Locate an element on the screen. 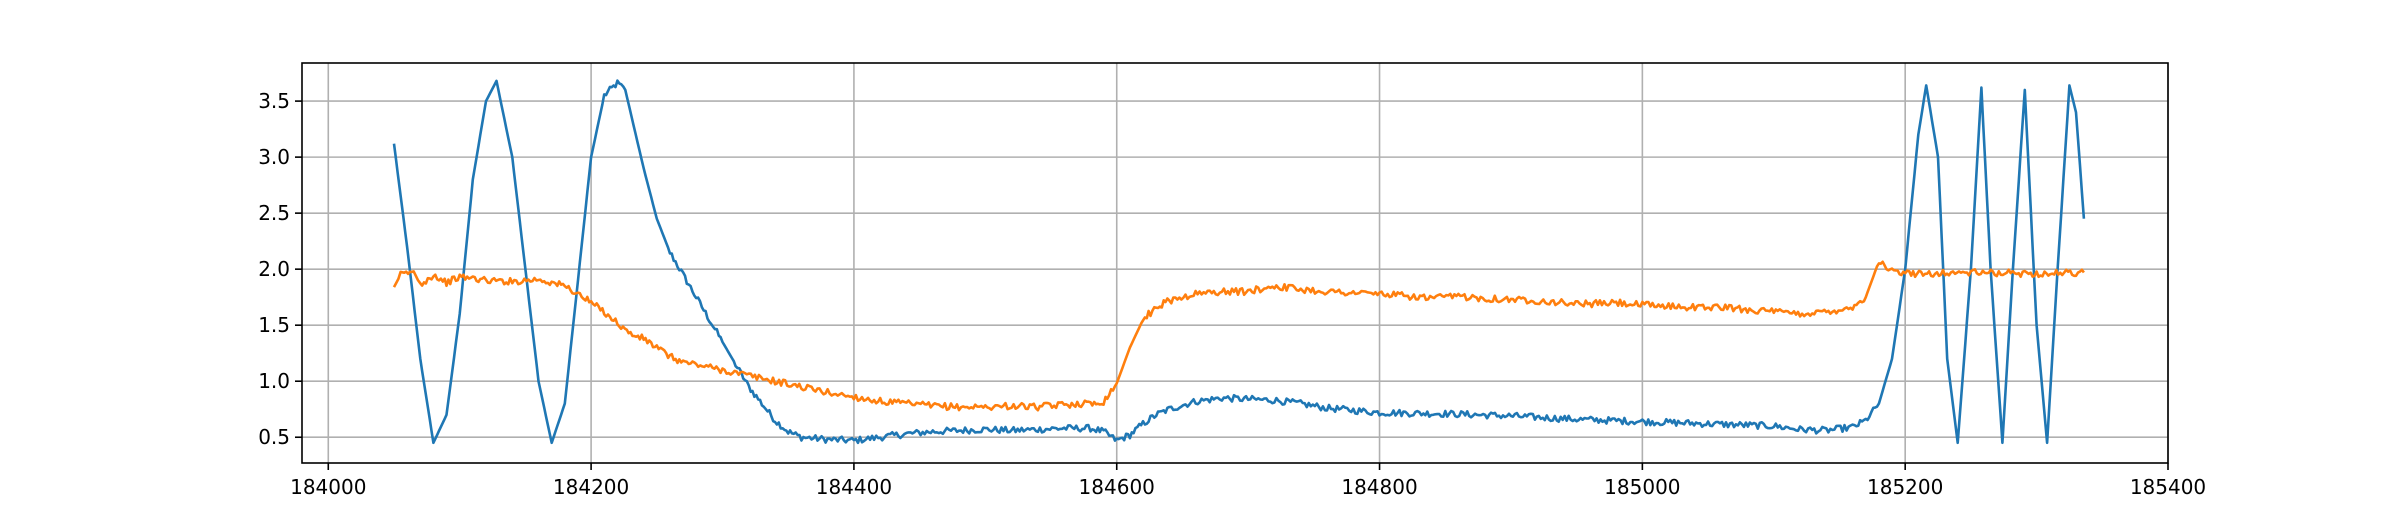 This screenshot has width=2400, height=525. y-tick-label: 1.0 is located at coordinates (274, 381).